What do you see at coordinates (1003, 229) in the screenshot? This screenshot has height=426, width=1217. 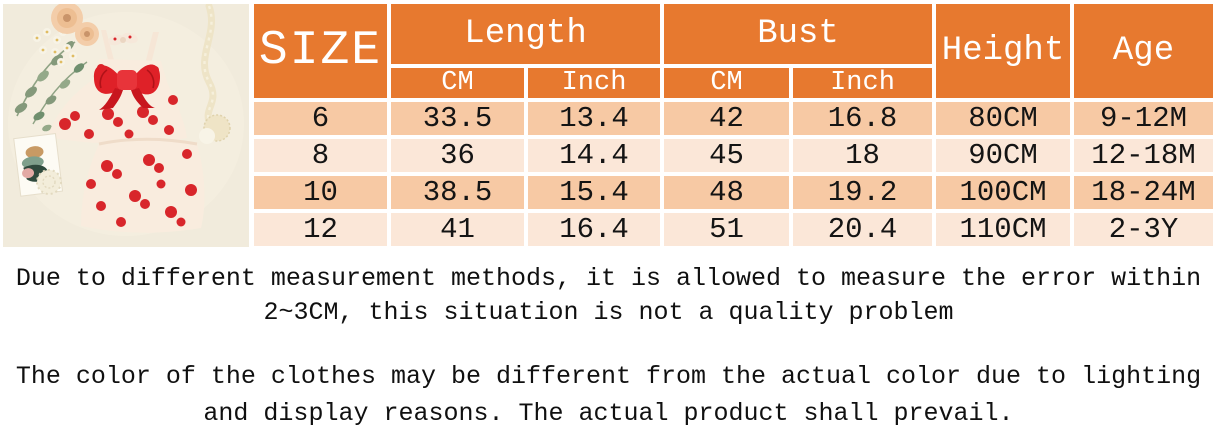 I see `cell-height: 110CM` at bounding box center [1003, 229].